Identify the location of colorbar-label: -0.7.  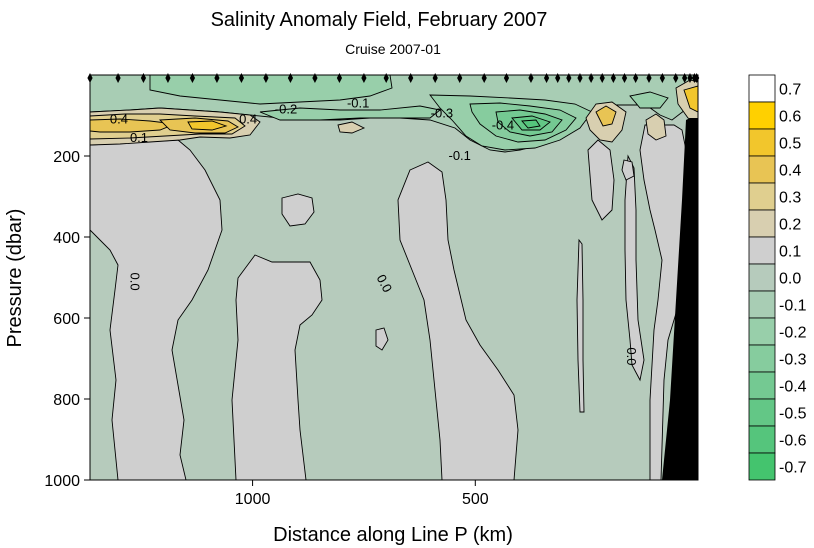
(793, 468).